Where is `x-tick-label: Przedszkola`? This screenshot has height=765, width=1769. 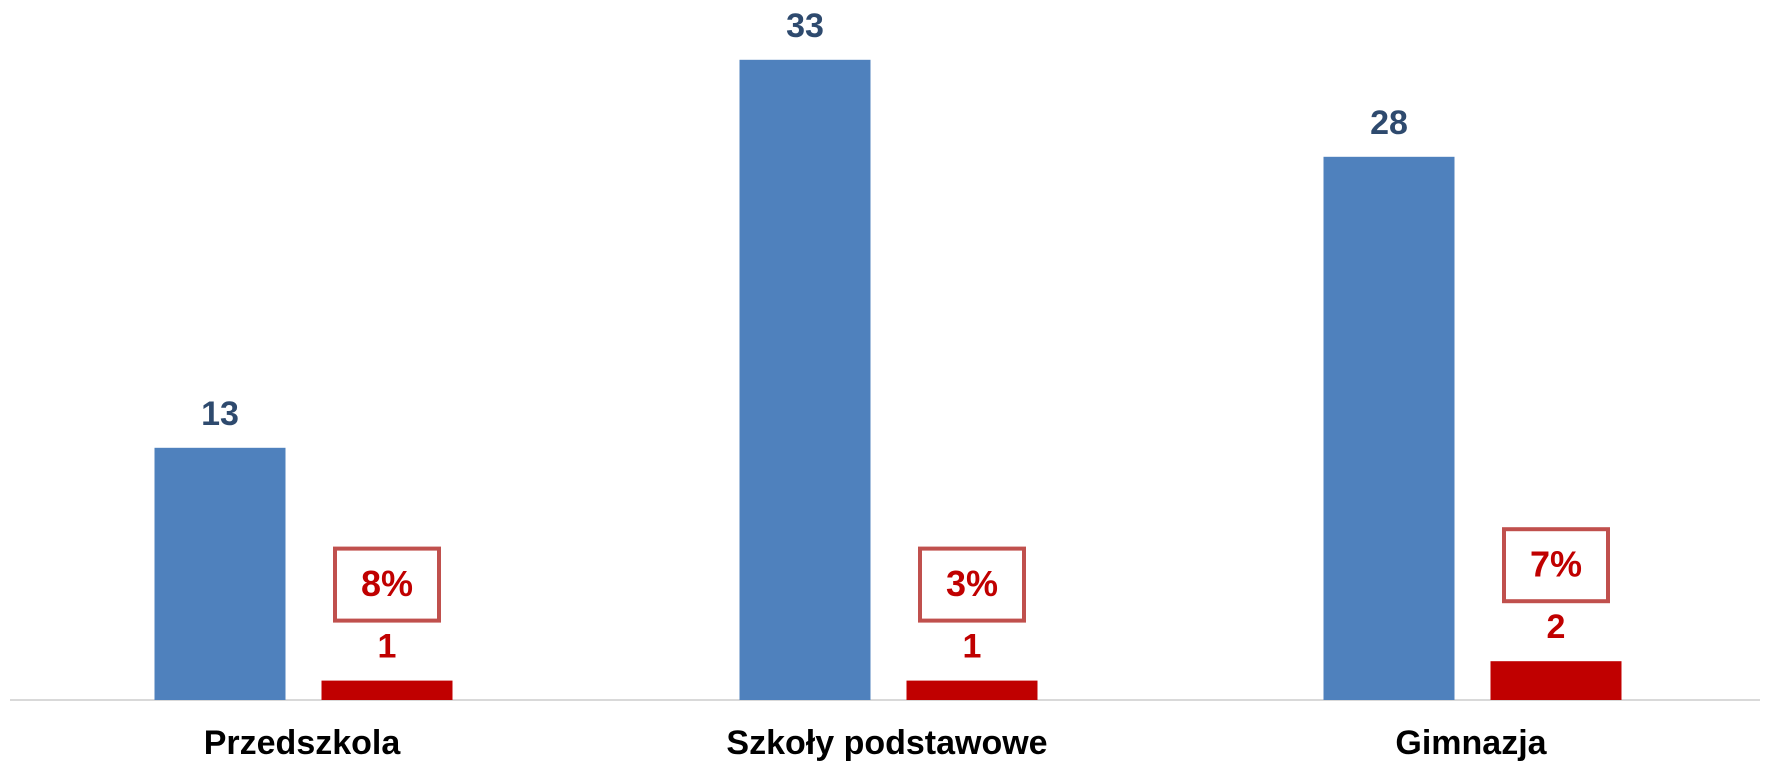
x-tick-label: Przedszkola is located at coordinates (303, 743).